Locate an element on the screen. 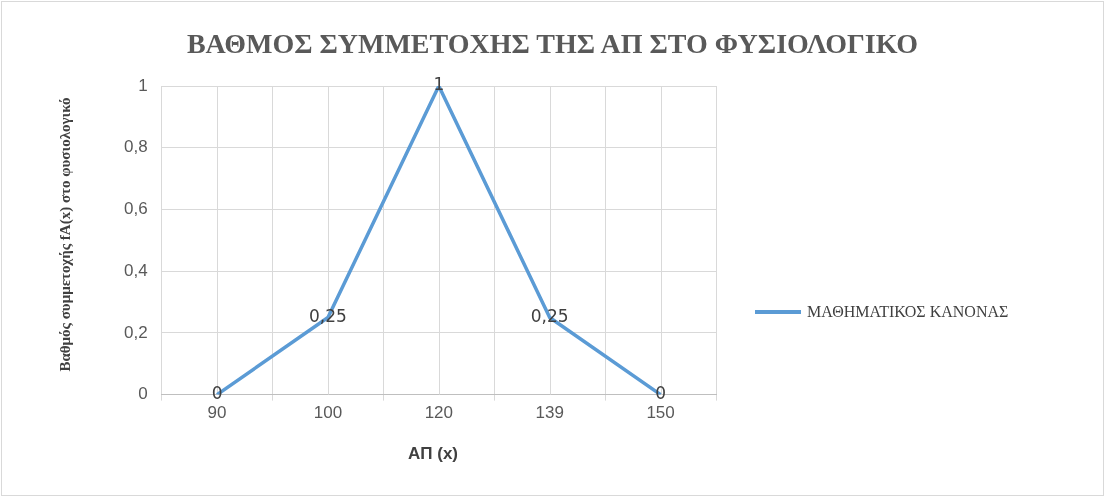 This screenshot has width=1105, height=497. x-tick-label: 150 is located at coordinates (660, 413).